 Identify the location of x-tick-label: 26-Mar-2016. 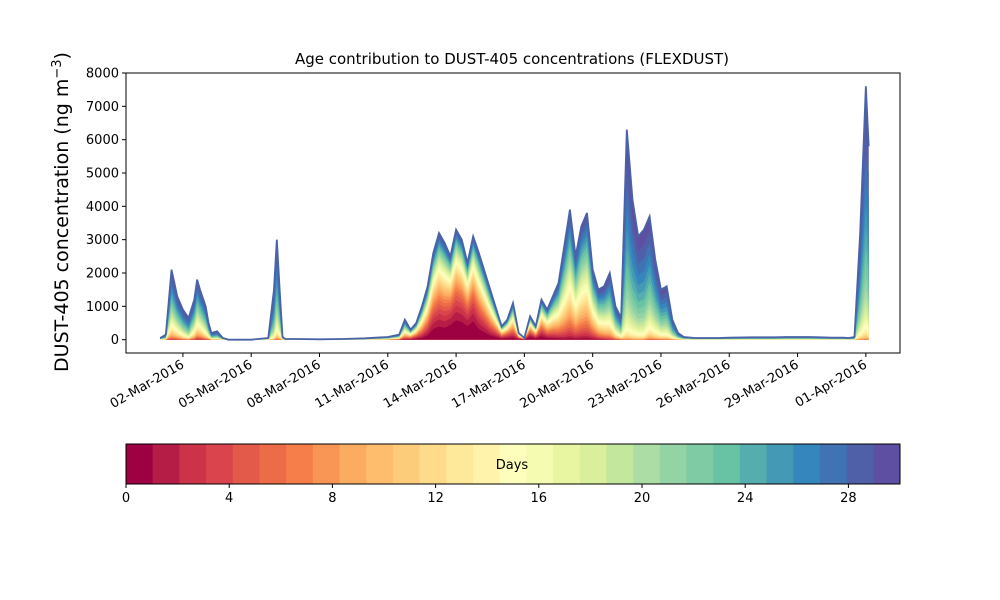
(693, 384).